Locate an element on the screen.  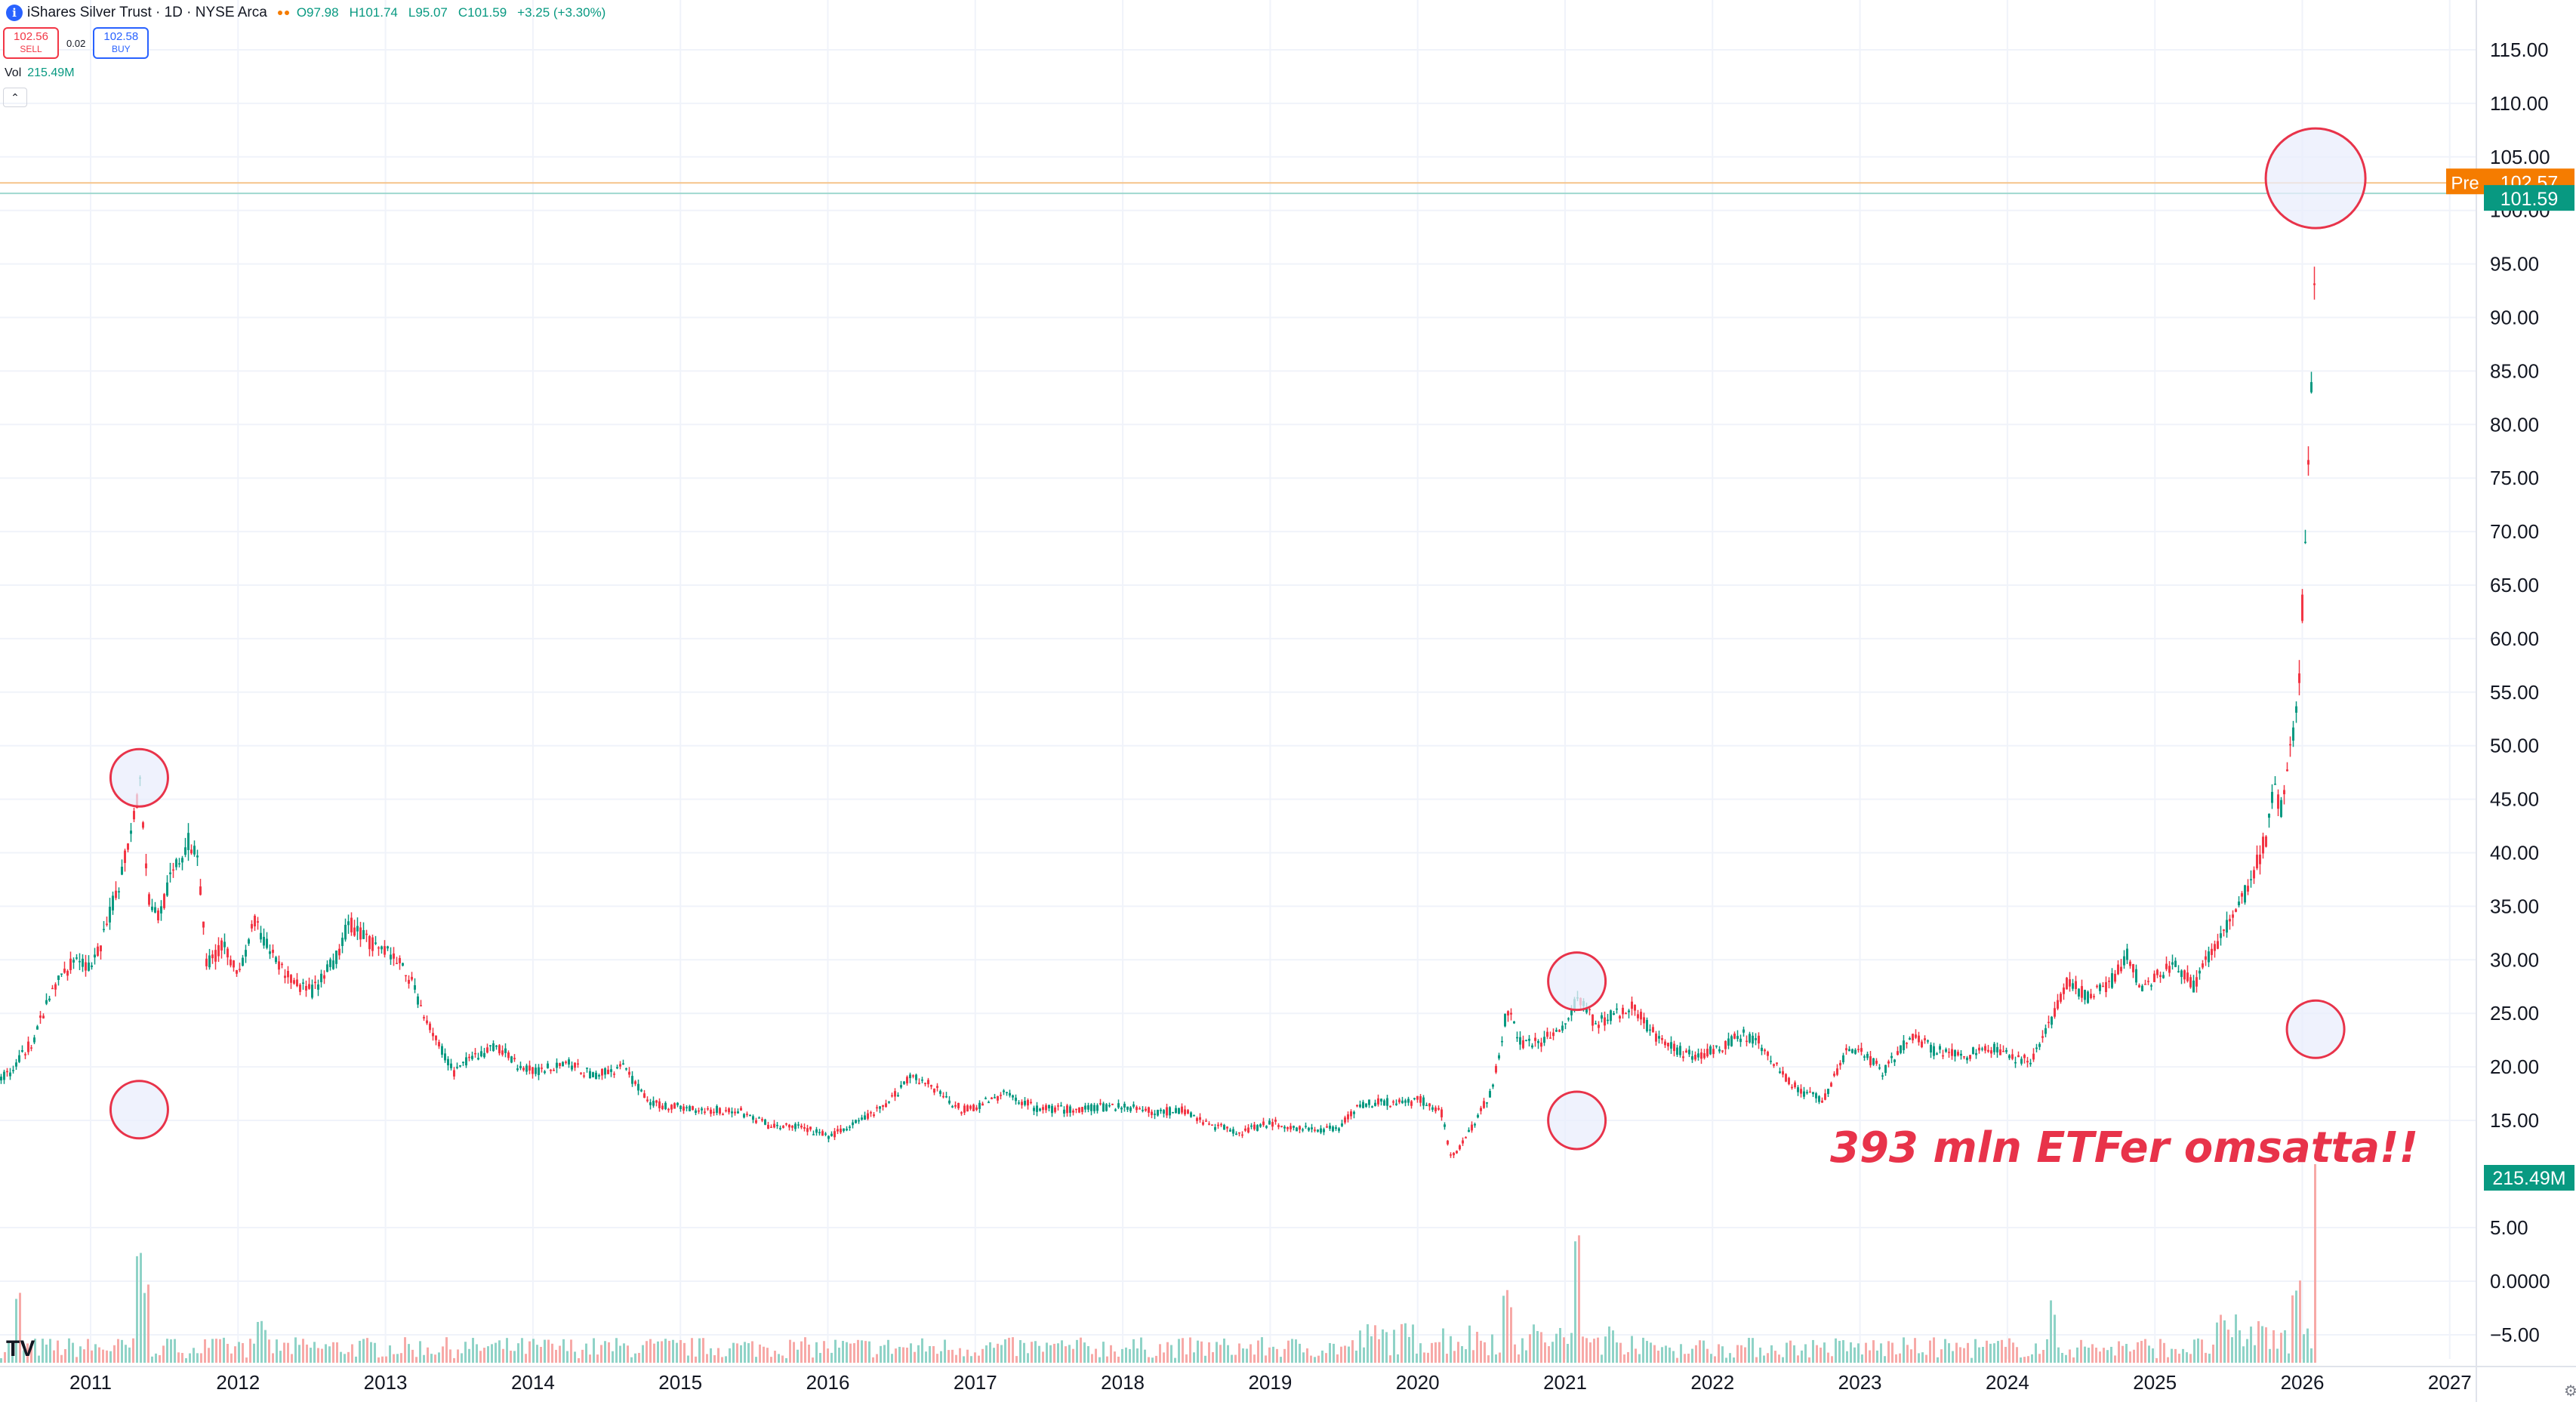
collapse-legend-button: ⌃ is located at coordinates (15, 97).